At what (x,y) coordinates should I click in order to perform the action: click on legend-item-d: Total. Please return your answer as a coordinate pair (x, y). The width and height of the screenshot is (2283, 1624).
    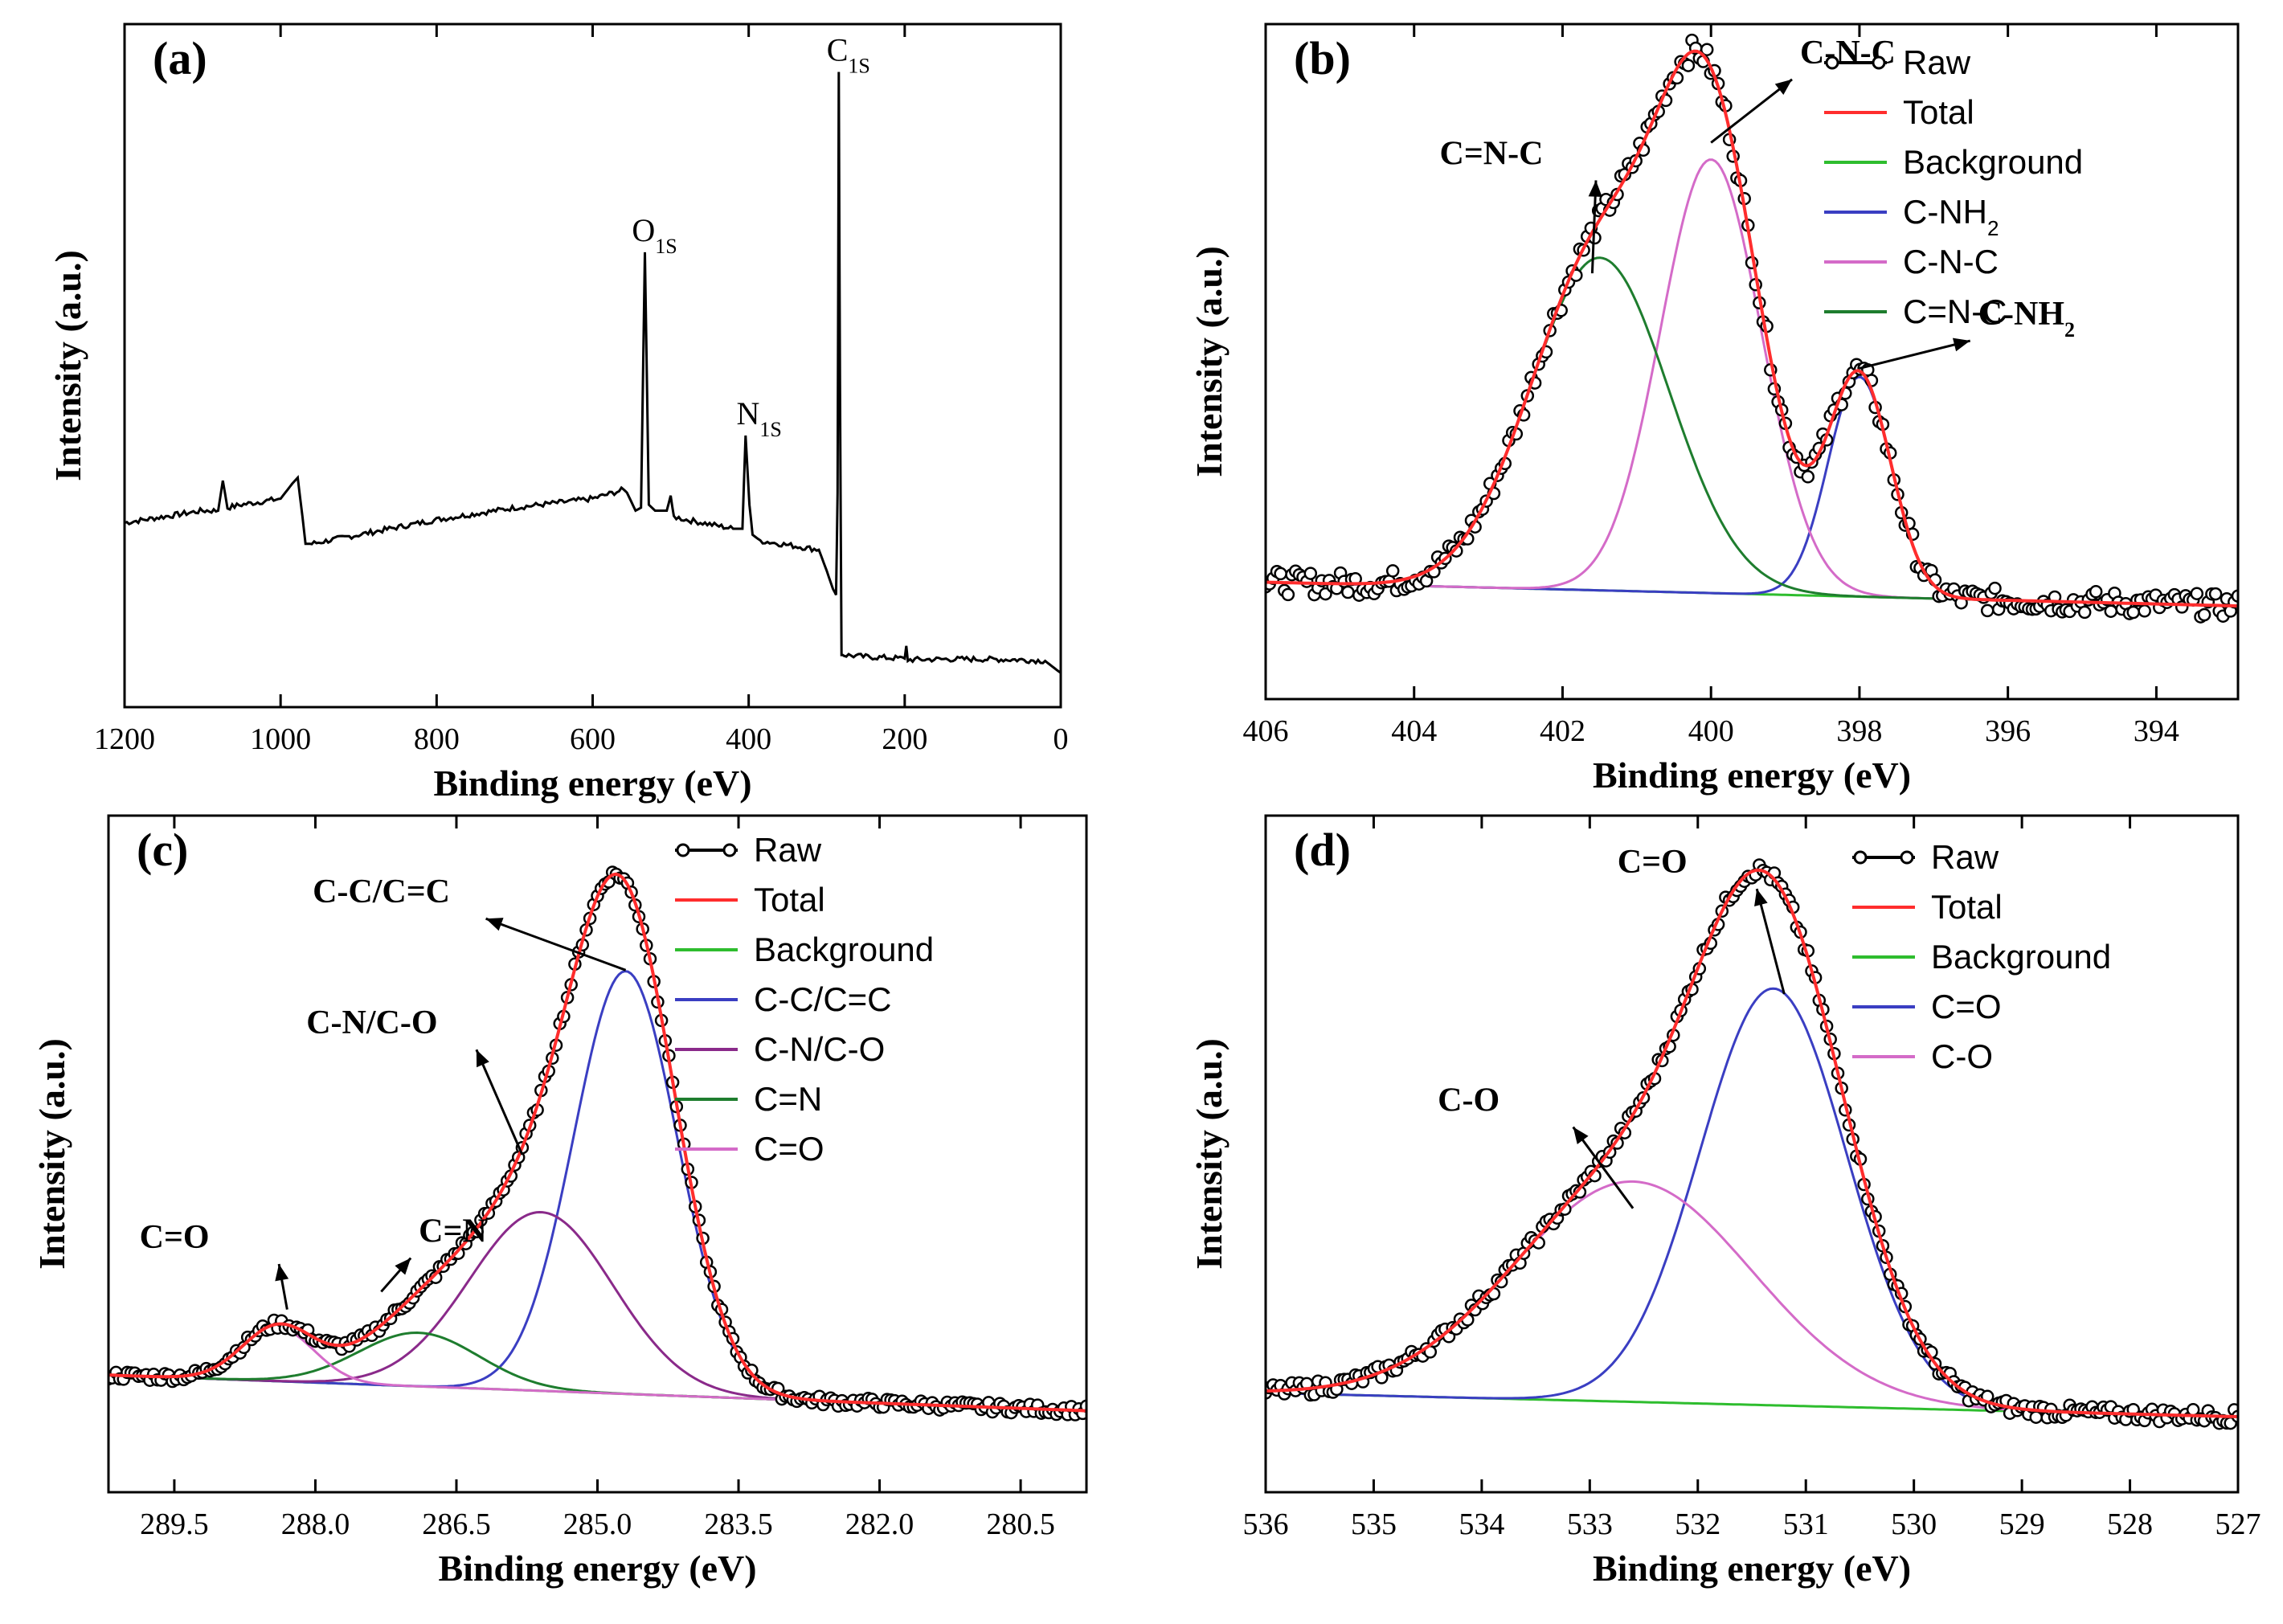
    Looking at the image, I should click on (1927, 907).